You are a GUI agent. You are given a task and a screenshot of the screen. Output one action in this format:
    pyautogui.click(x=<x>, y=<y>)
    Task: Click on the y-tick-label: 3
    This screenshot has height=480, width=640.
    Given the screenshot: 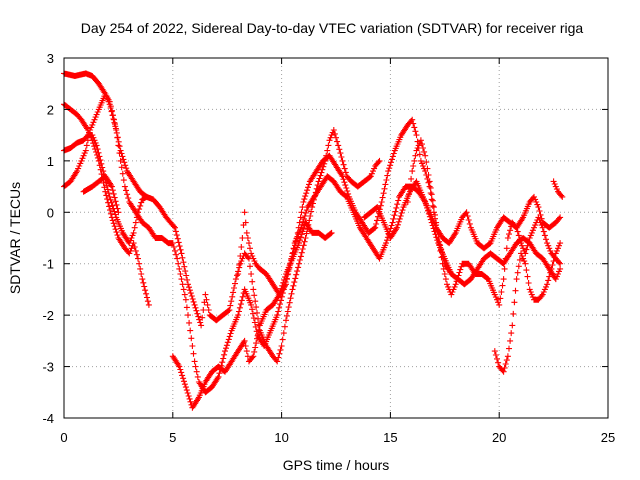 What is the action you would take?
    pyautogui.click(x=50, y=58)
    